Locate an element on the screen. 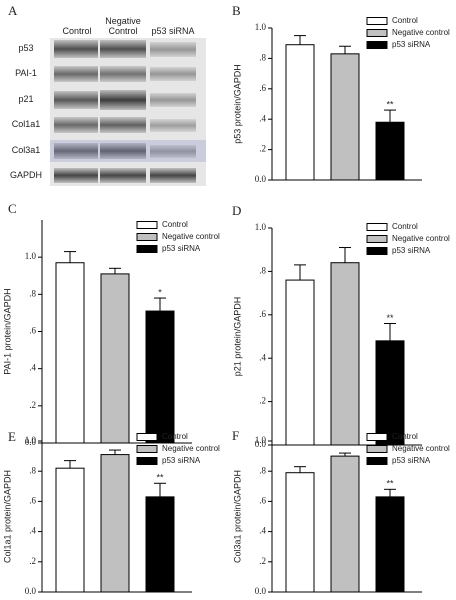 The width and height of the screenshot is (456, 600). significance-label: * is located at coordinates (160, 292).